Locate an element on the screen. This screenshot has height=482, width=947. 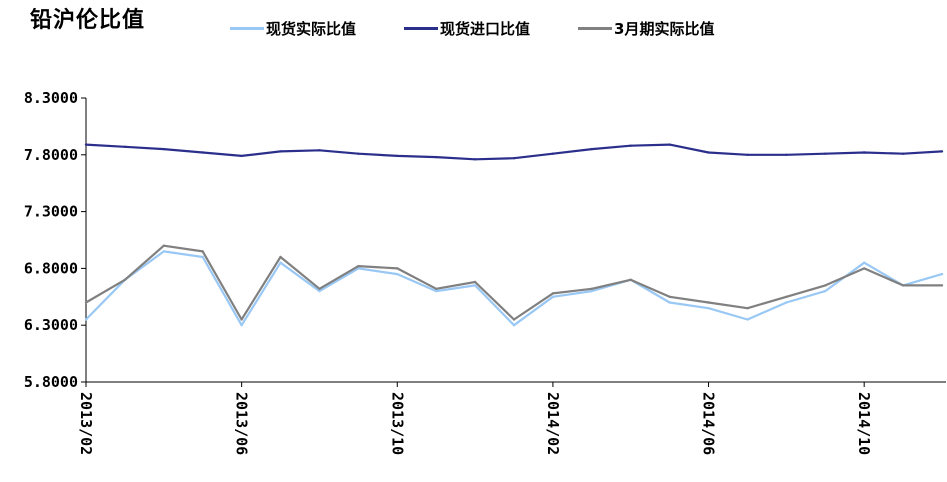
legend: 现货实际比值 现货进口比值 3月期实际比值 is located at coordinates (496, 28).